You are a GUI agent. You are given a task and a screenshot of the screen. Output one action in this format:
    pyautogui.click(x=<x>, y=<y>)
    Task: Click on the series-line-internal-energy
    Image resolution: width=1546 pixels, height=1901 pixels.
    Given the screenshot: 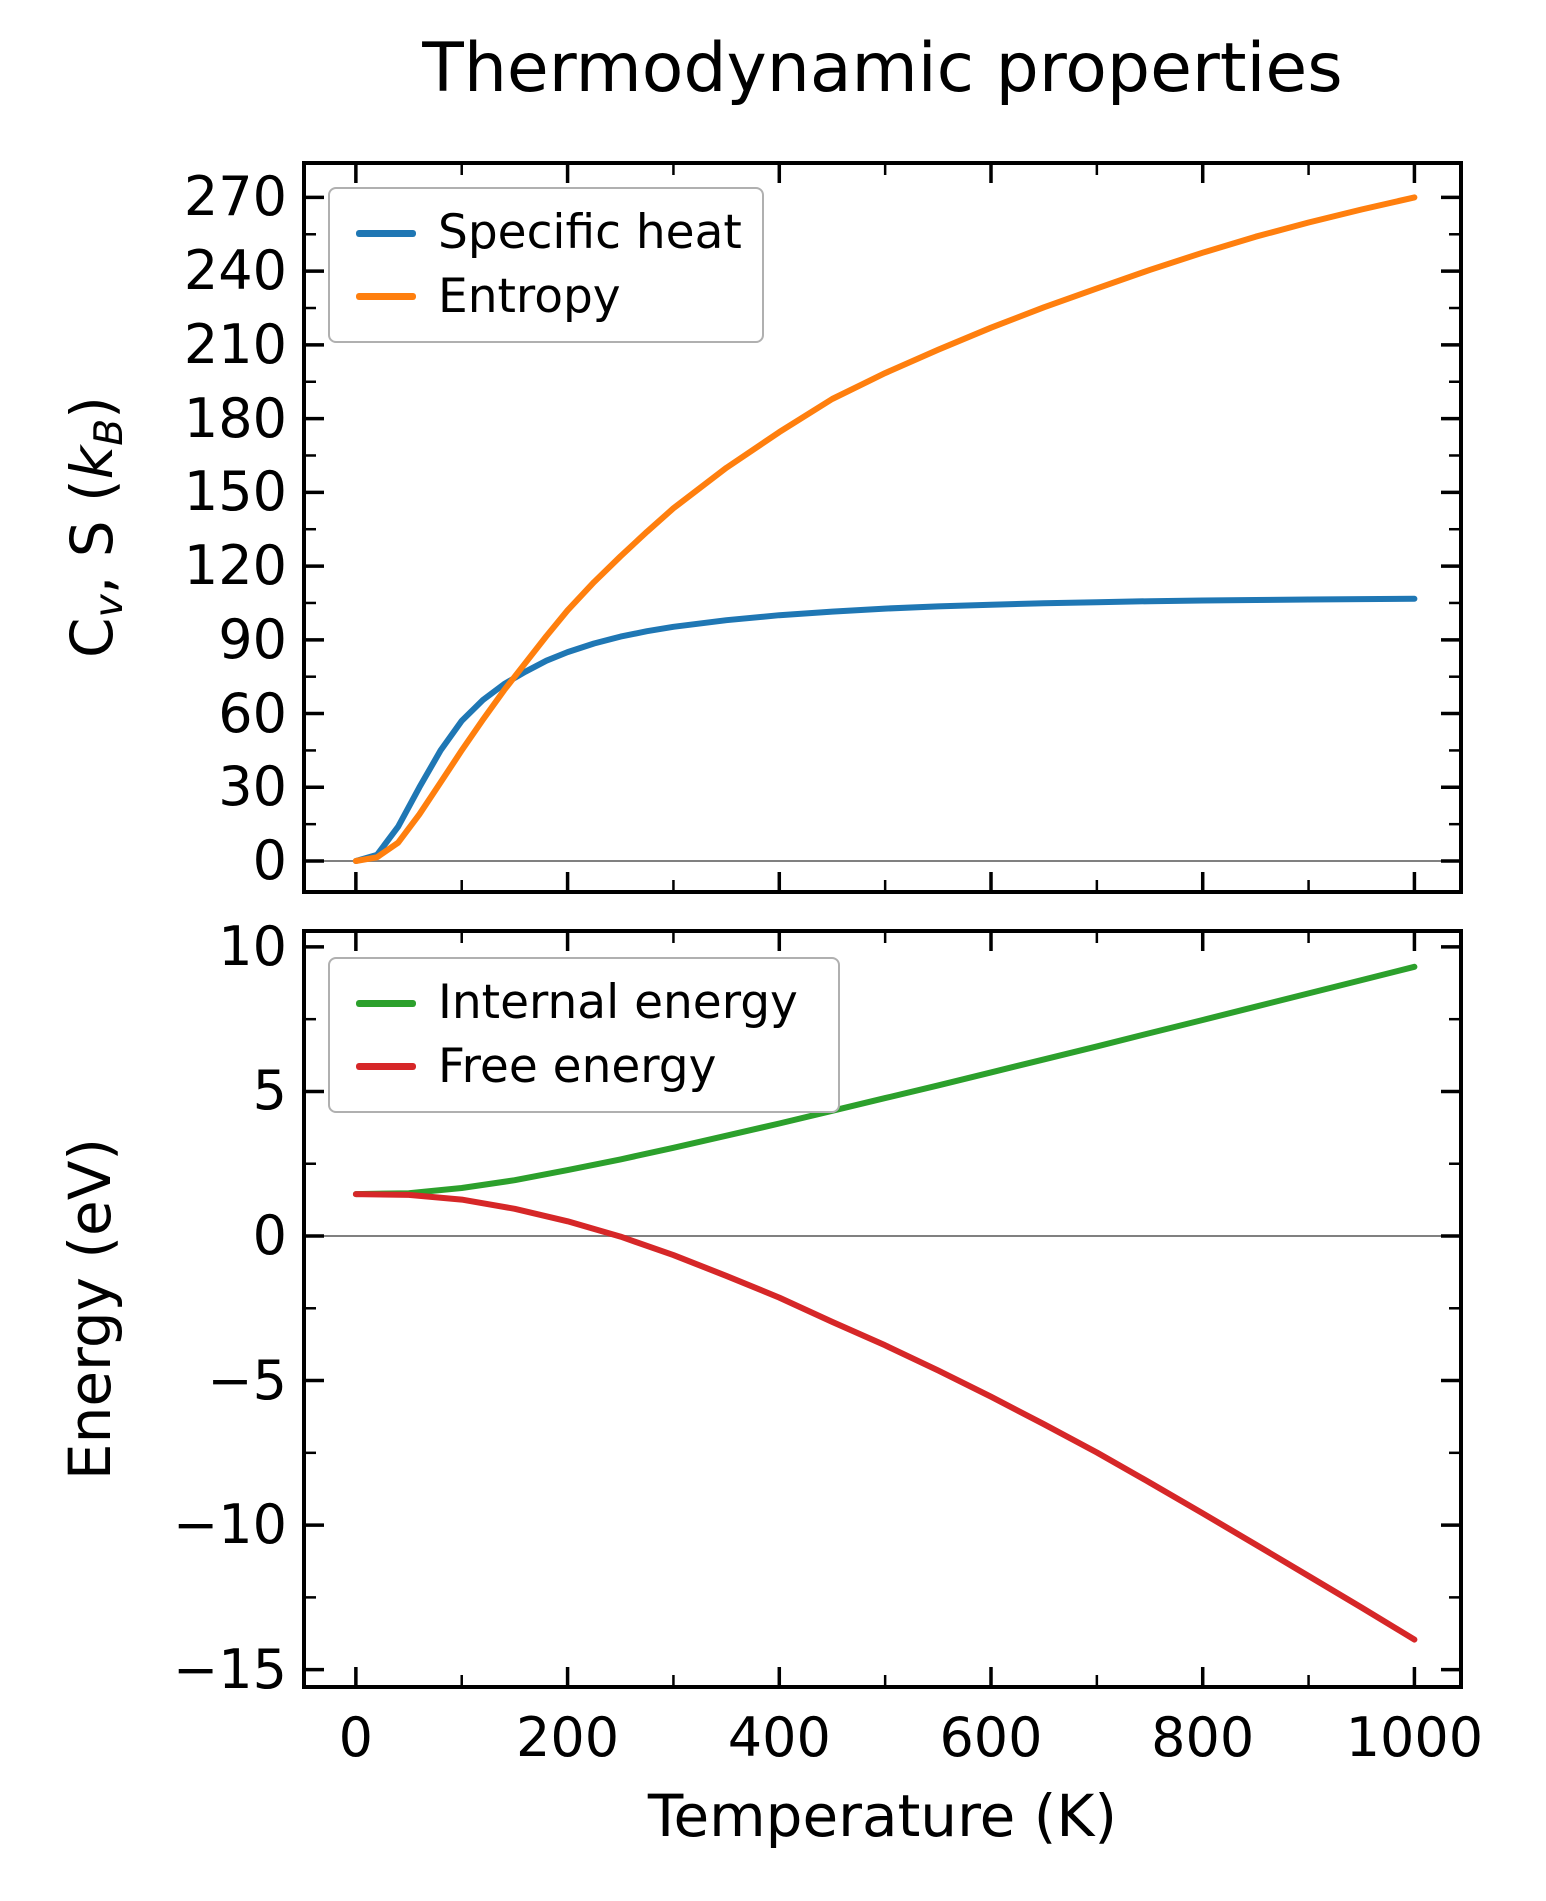 What is the action you would take?
    pyautogui.click(x=885, y=1080)
    